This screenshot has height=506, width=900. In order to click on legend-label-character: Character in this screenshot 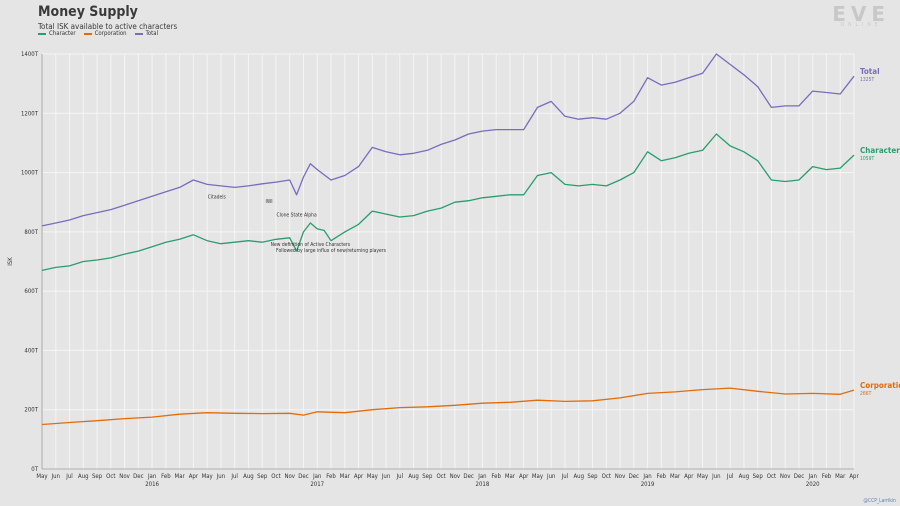, I will do `click(62, 33)`.